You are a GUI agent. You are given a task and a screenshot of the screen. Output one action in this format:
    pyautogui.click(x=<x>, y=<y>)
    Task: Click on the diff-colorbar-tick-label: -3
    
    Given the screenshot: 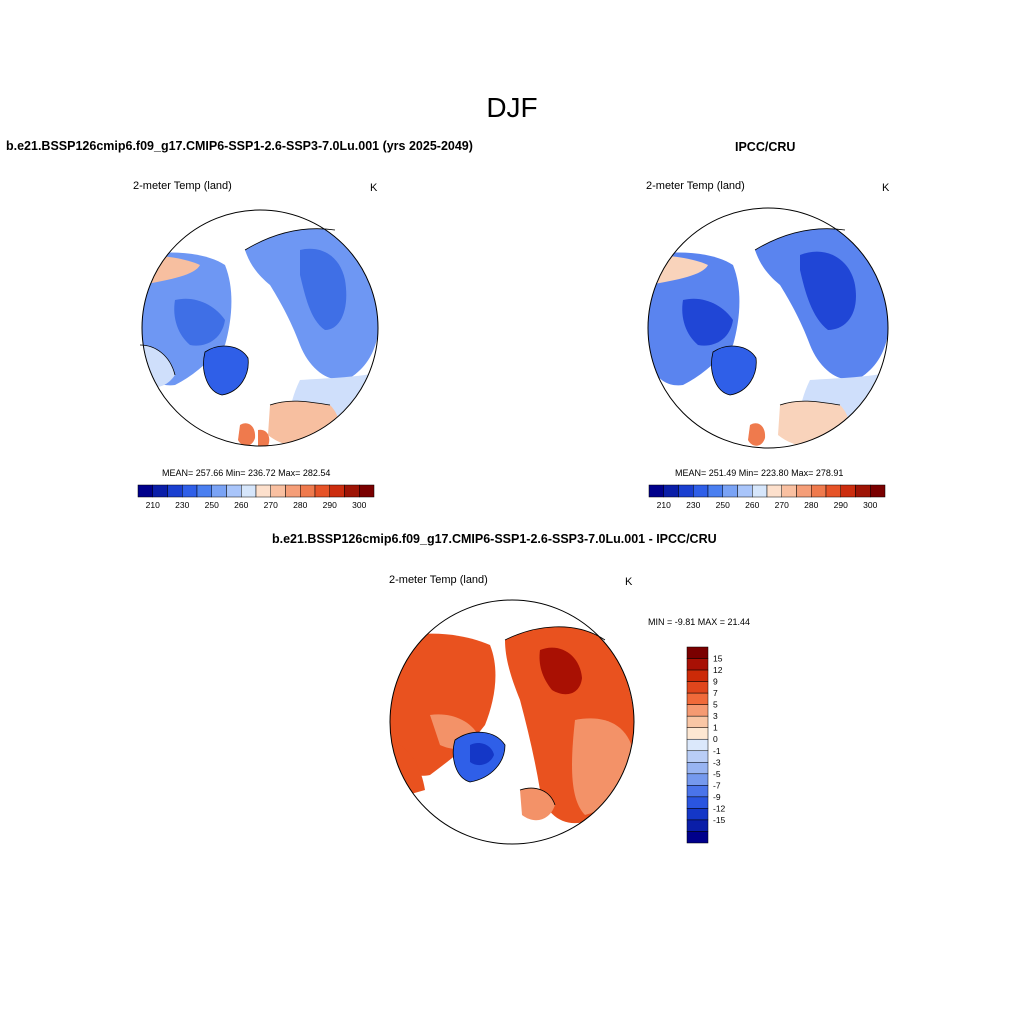 What is the action you would take?
    pyautogui.click(x=717, y=762)
    